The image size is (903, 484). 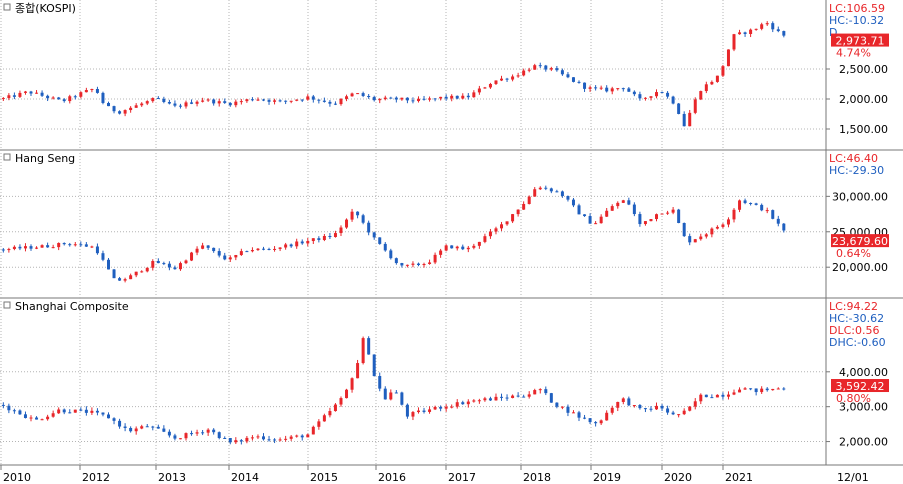 I want to click on last-price-box, so click(x=860, y=40).